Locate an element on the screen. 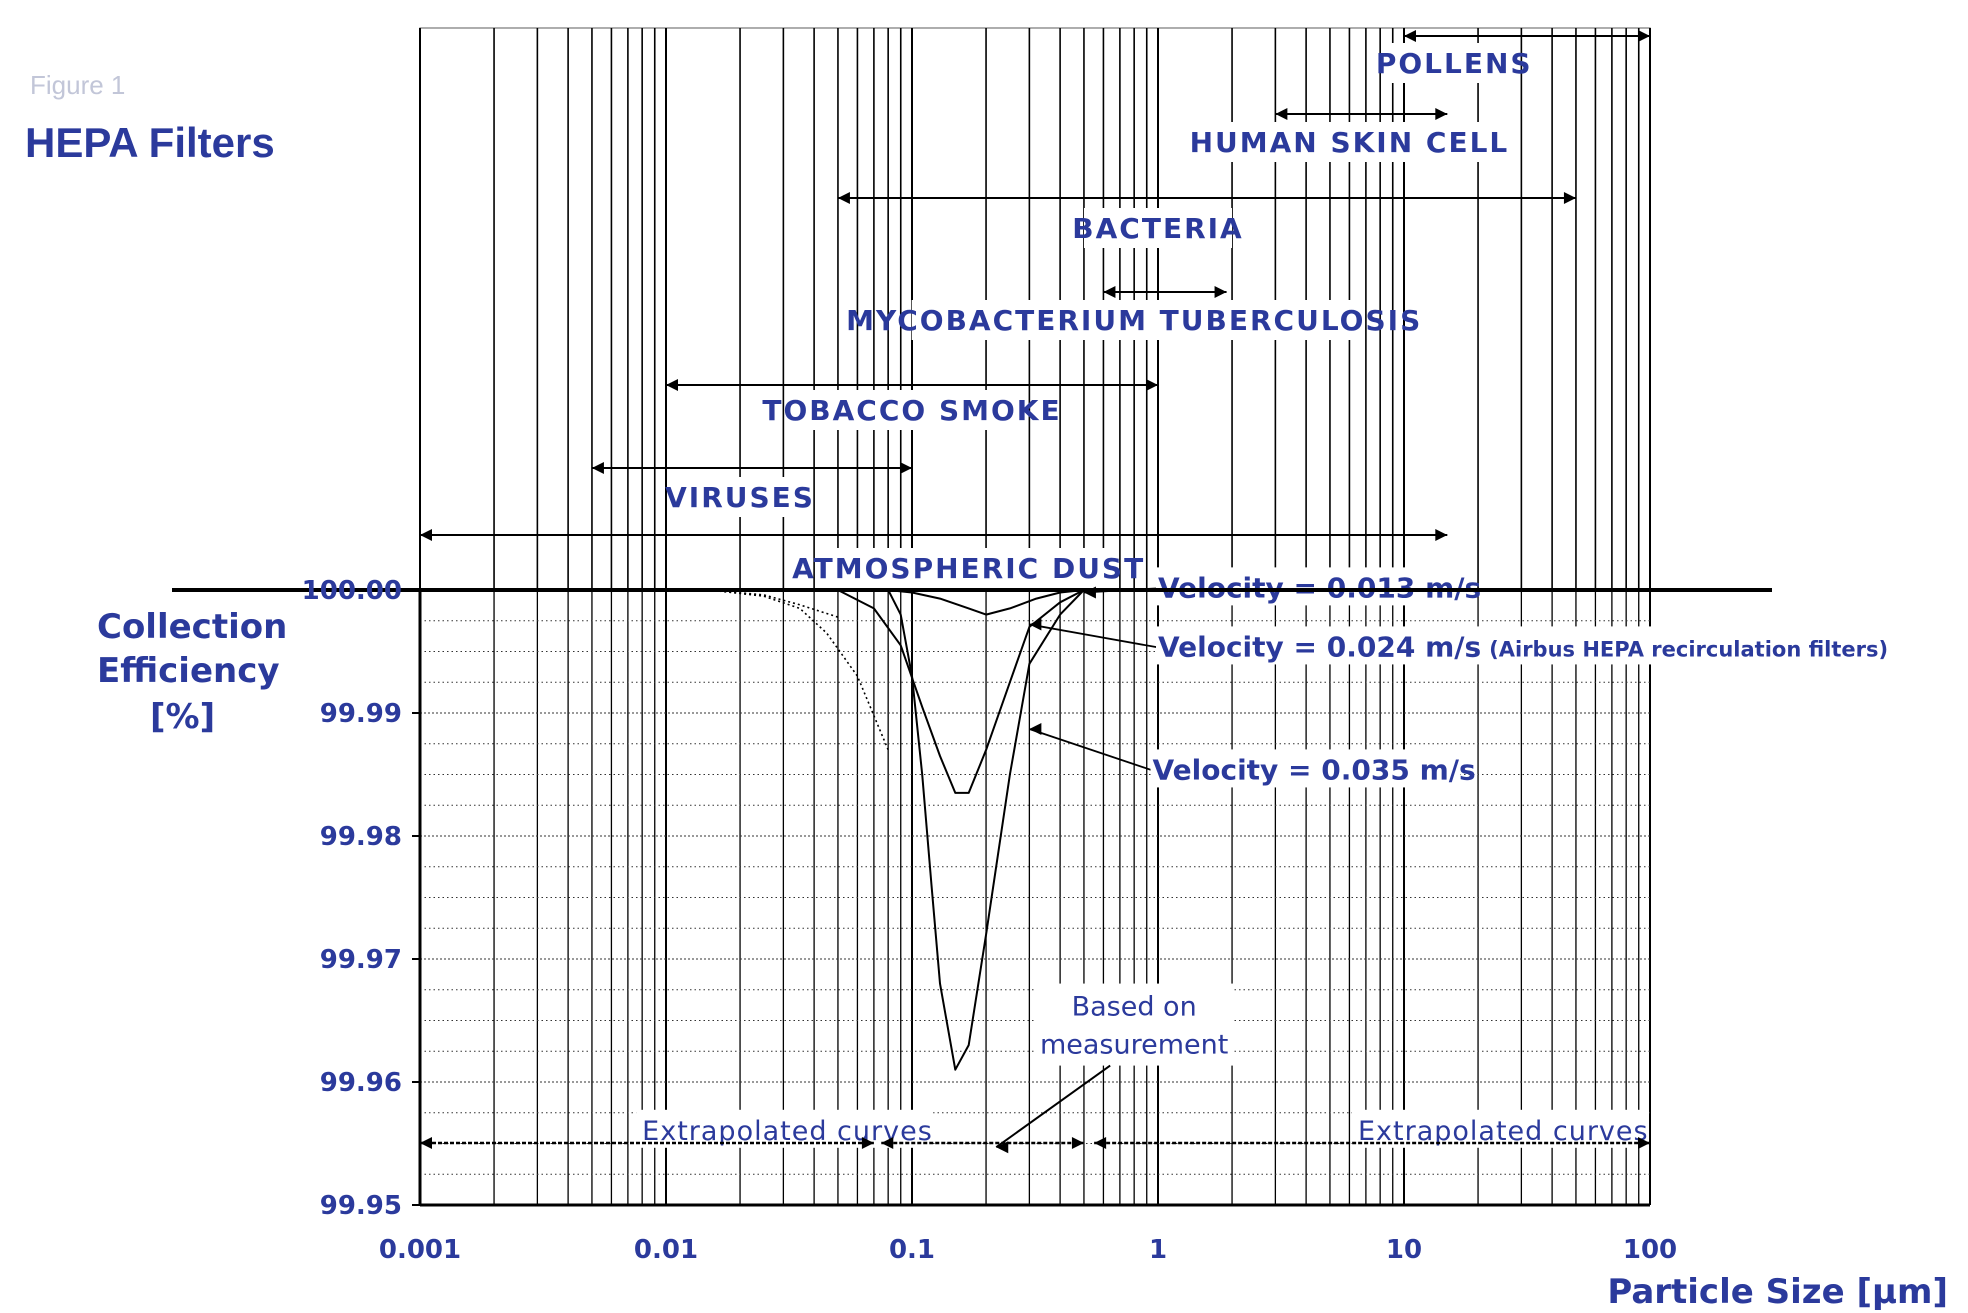 The height and width of the screenshot is (1313, 1968). y-axis-label: Efficiency is located at coordinates (188, 671).